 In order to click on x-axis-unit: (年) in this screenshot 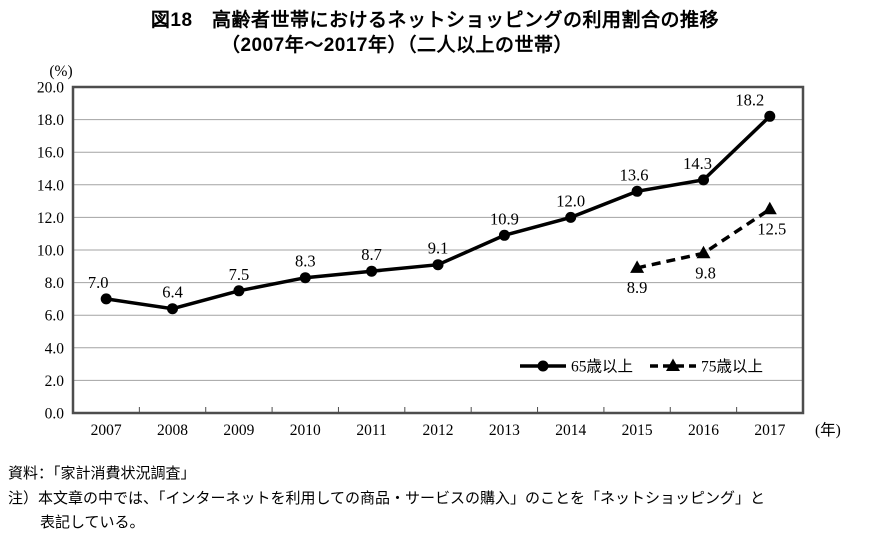, I will do `click(828, 430)`.